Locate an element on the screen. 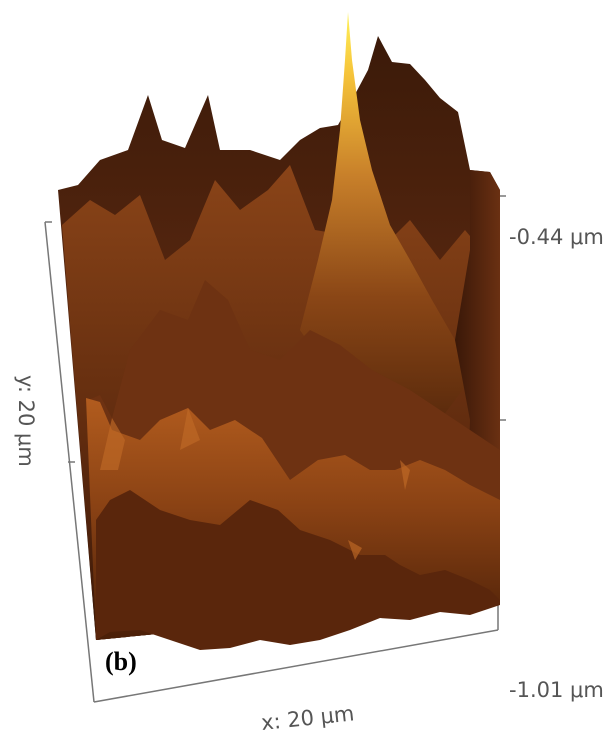 Image resolution: width=611 pixels, height=747 pixels. z-axis-bottom-label: -1.01 μm is located at coordinates (556, 690).